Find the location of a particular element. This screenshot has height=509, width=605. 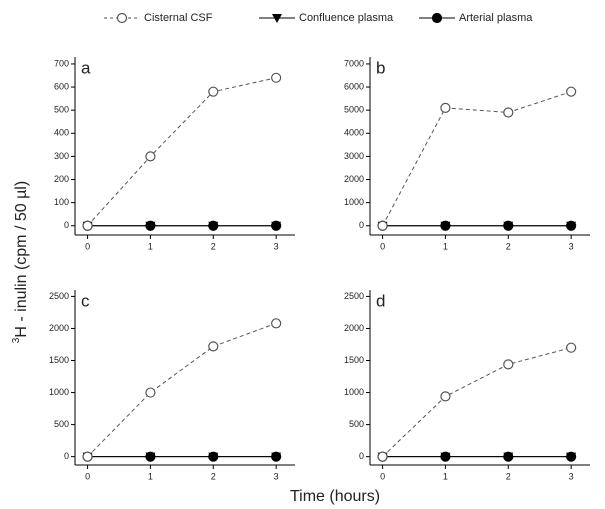

y-tick-label: 400 is located at coordinates (61, 133).